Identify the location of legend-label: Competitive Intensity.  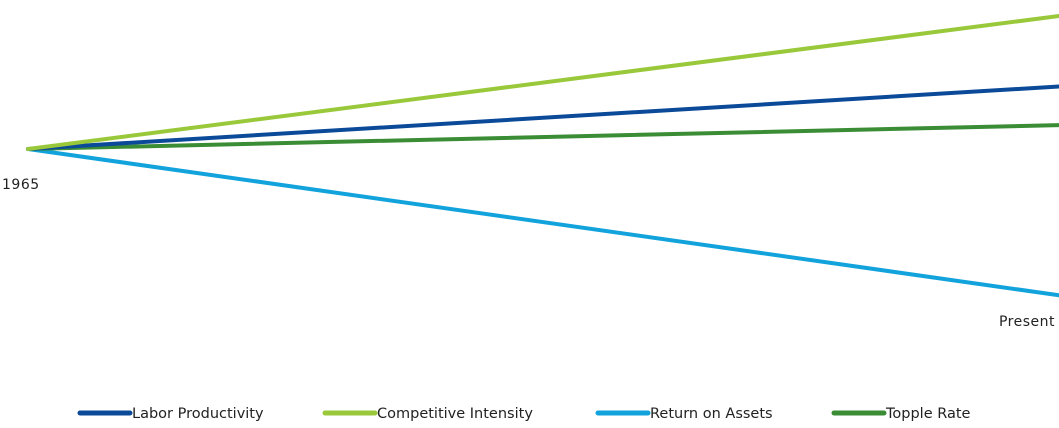
(455, 414).